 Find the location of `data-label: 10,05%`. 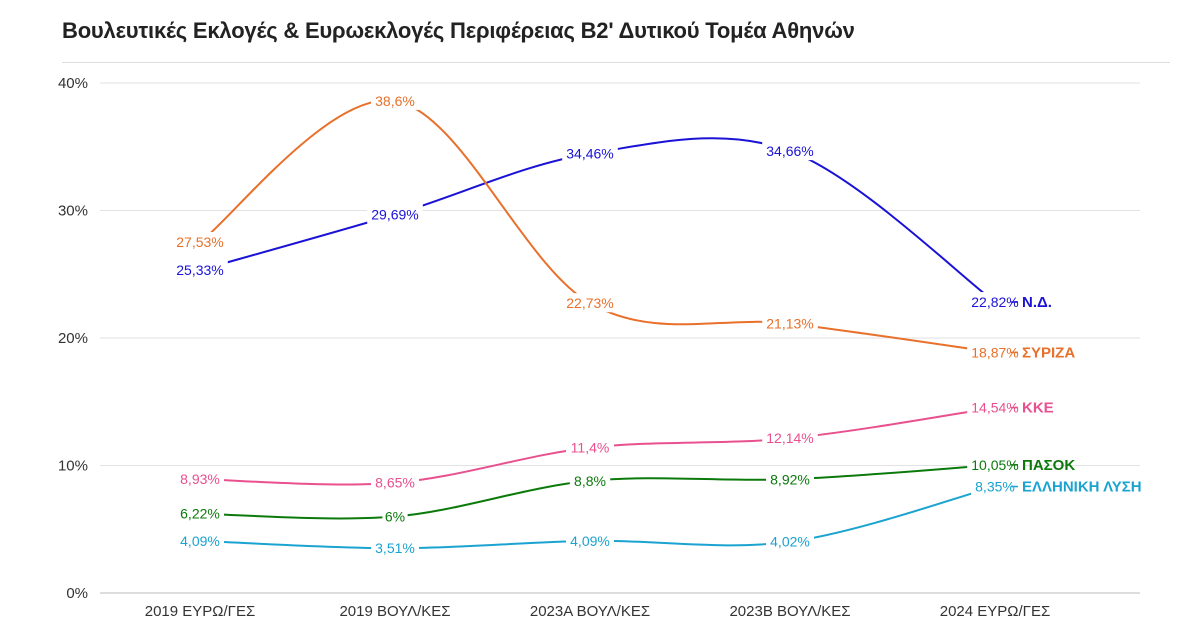

data-label: 10,05% is located at coordinates (994, 465).